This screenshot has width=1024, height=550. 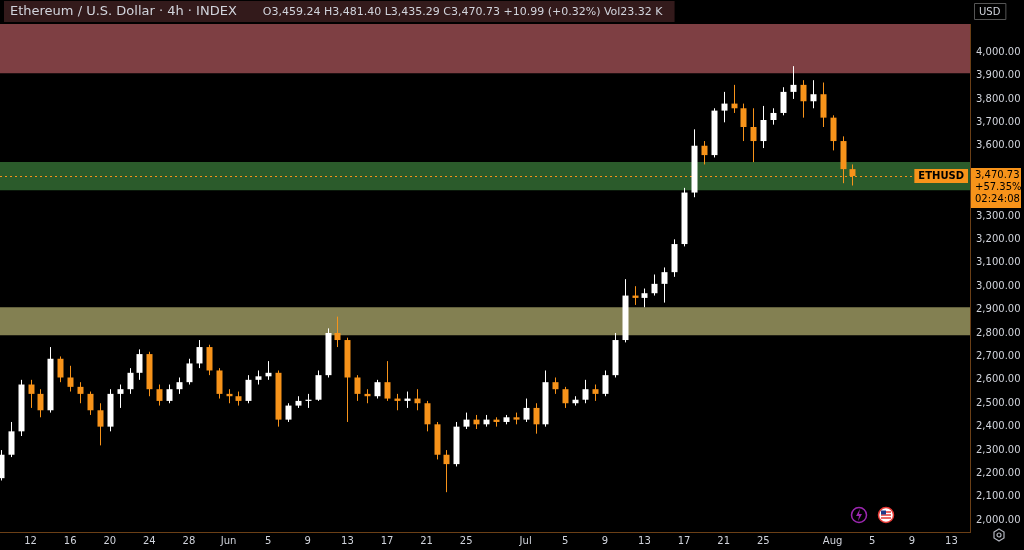 I want to click on y-tick-label: 3,900.00, so click(x=998, y=75).